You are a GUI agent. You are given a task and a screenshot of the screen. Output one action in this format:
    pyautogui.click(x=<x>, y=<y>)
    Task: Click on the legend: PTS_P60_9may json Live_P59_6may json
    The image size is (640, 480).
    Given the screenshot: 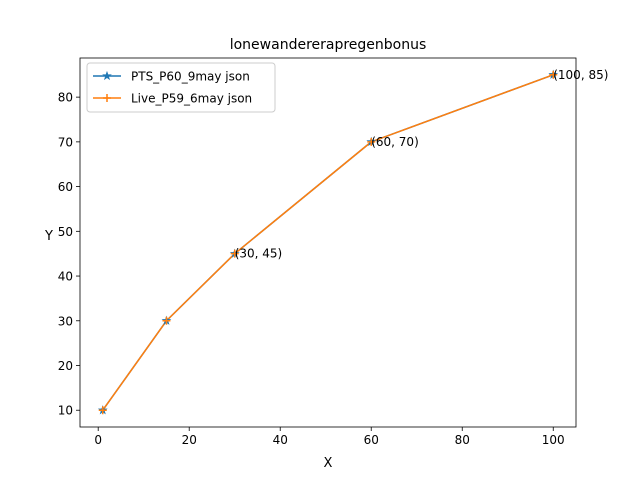 What is the action you would take?
    pyautogui.click(x=181, y=87)
    